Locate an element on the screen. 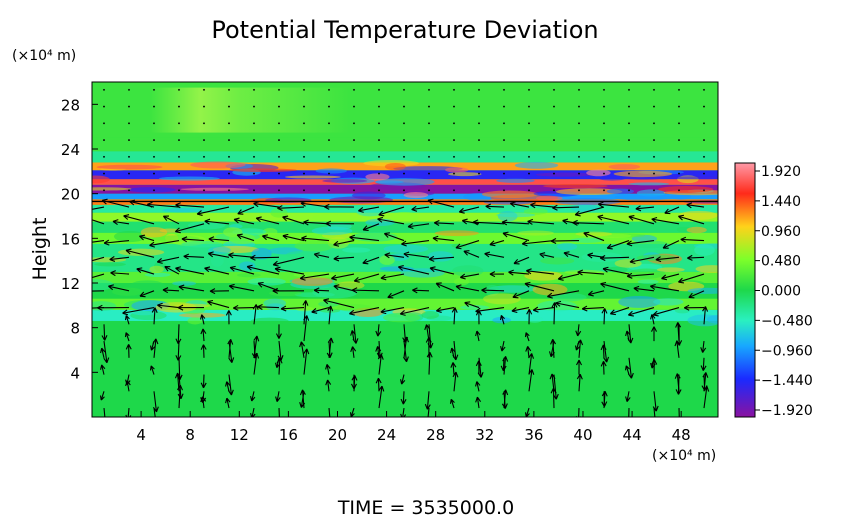 The height and width of the screenshot is (519, 854). x-tick-label: 28 is located at coordinates (435, 435).